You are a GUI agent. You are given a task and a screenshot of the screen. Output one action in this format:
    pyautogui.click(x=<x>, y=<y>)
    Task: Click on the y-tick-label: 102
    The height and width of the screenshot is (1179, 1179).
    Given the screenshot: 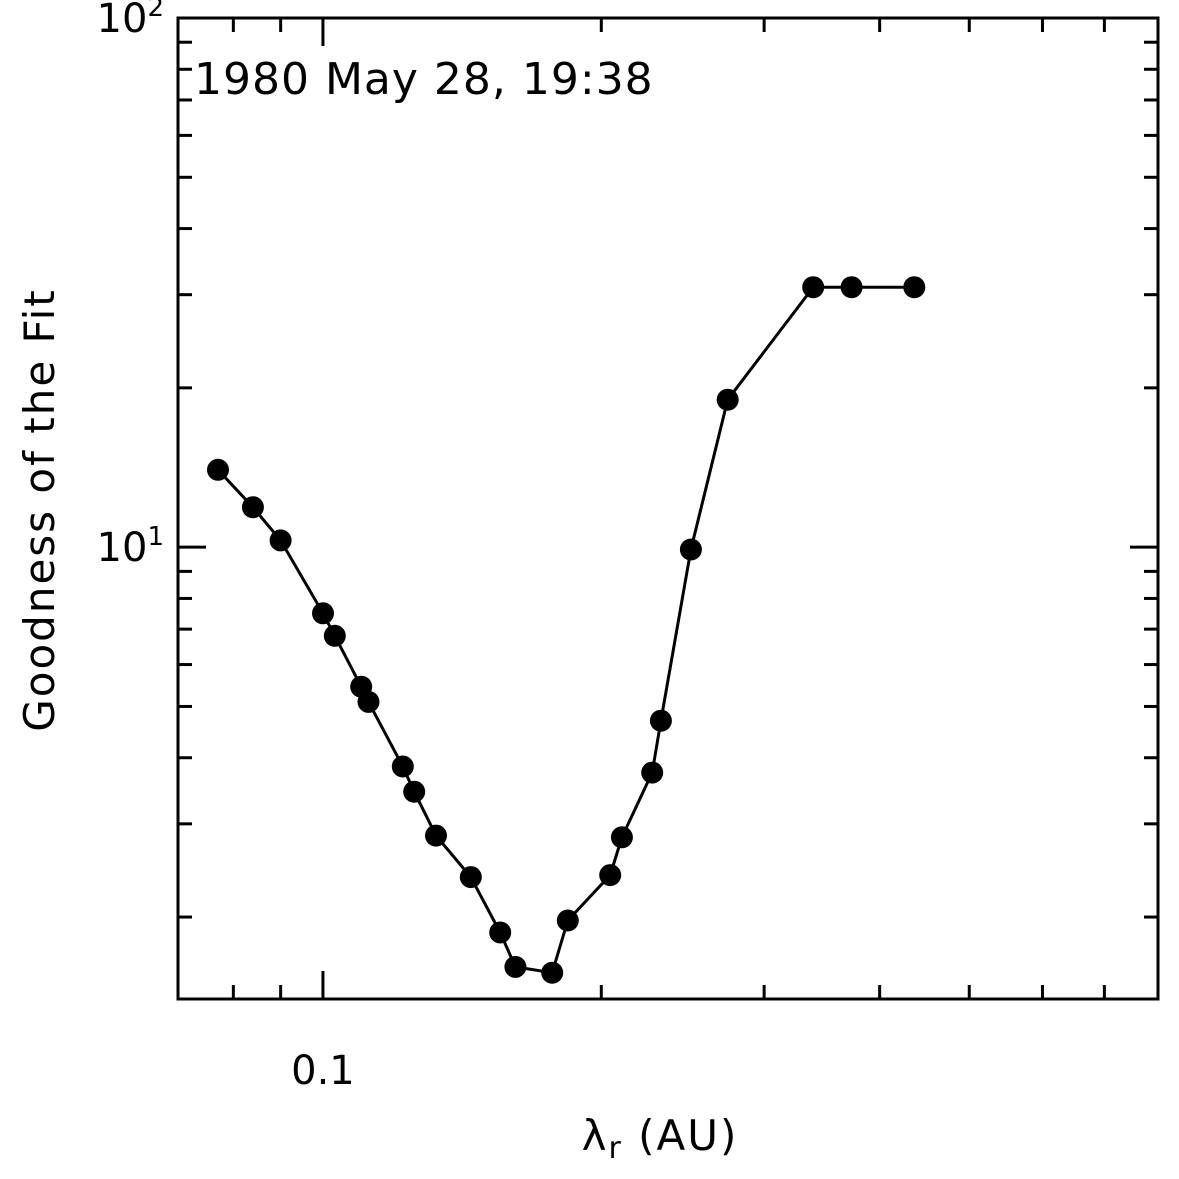 What is the action you would take?
    pyautogui.click(x=130, y=21)
    